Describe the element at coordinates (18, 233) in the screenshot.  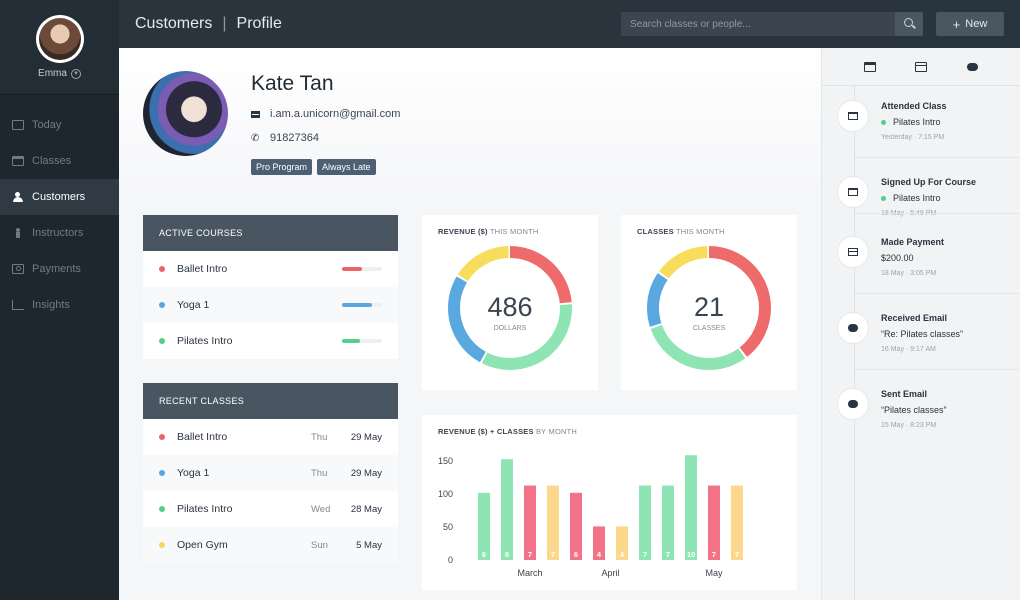
I see `person-icon` at that location.